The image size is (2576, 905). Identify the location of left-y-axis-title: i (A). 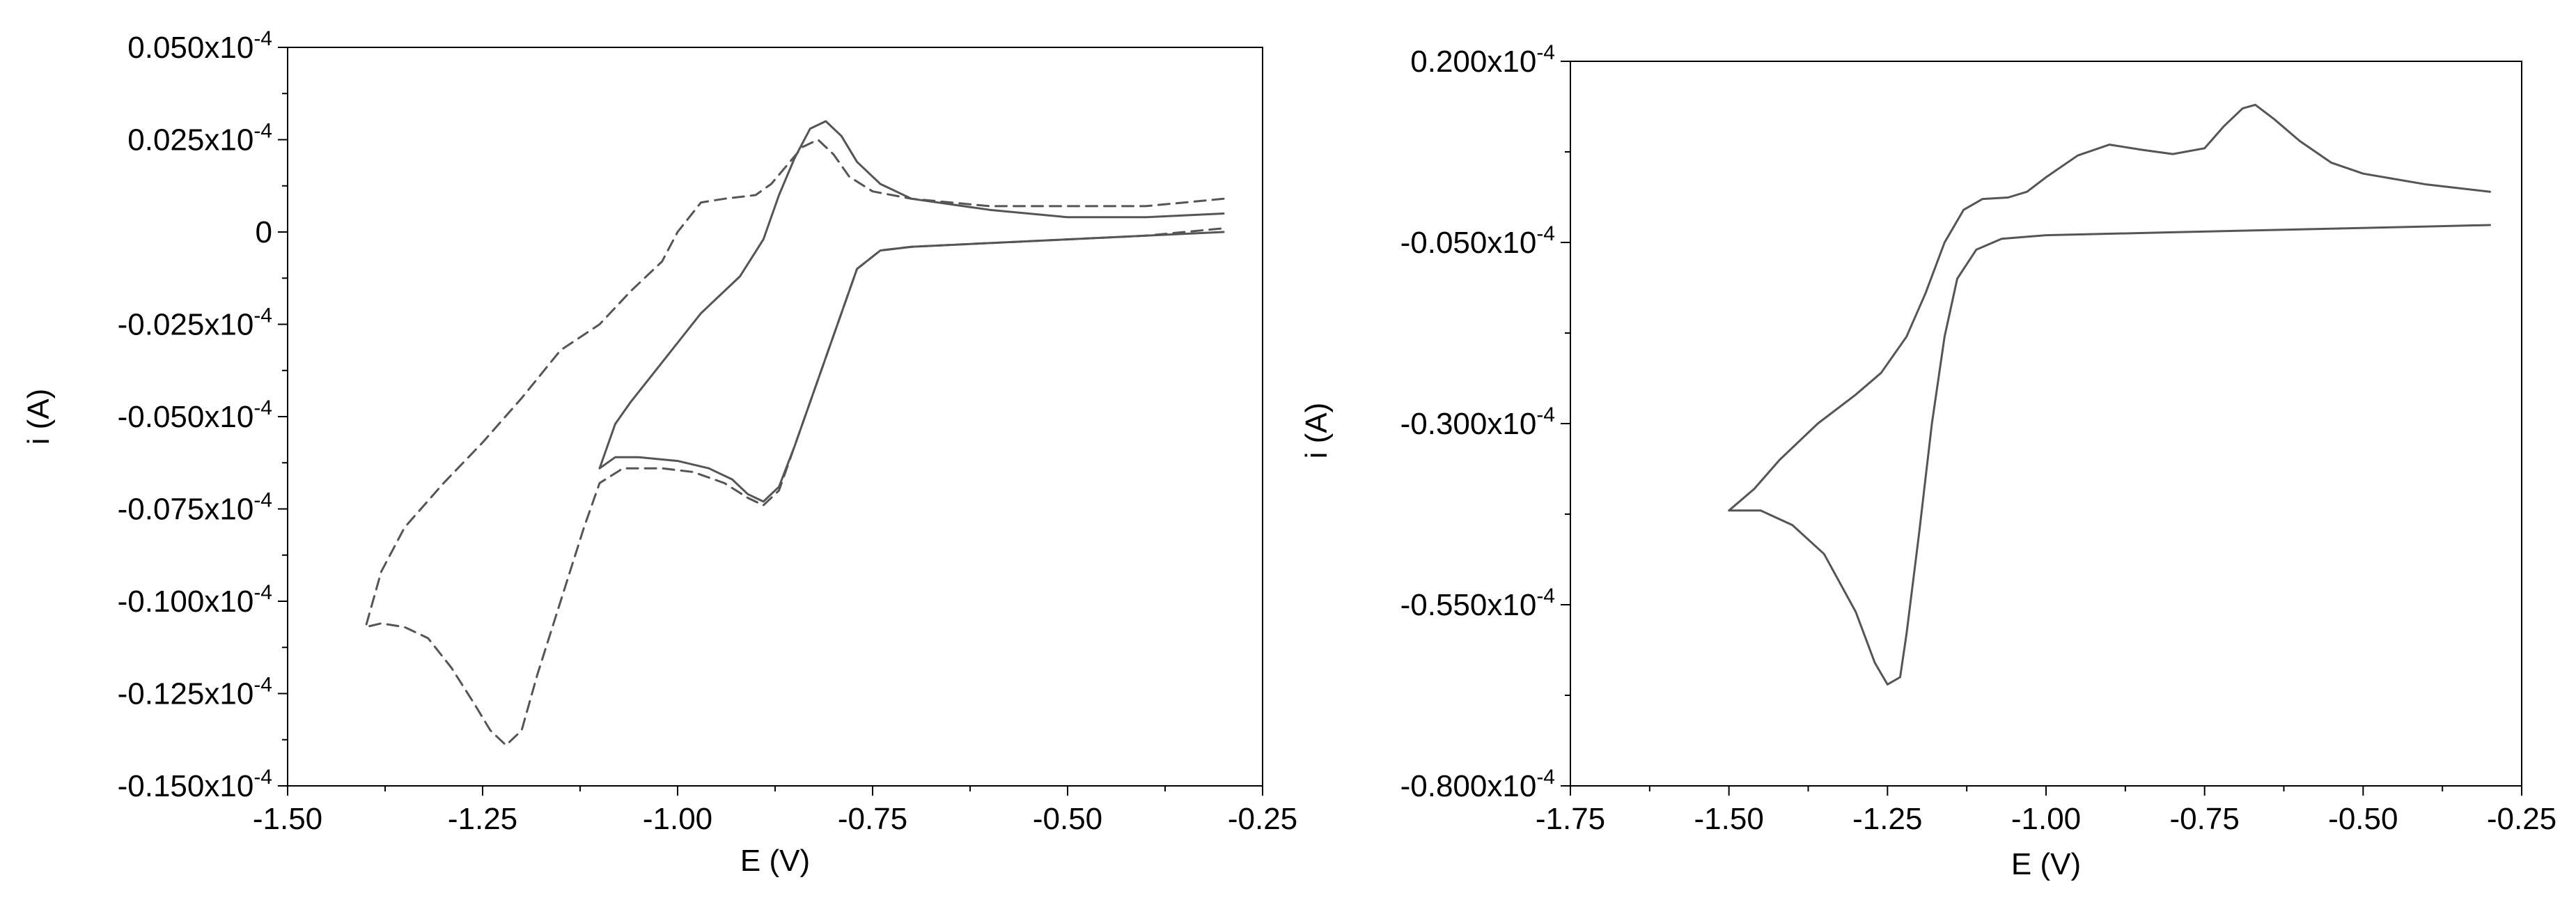
(39, 417).